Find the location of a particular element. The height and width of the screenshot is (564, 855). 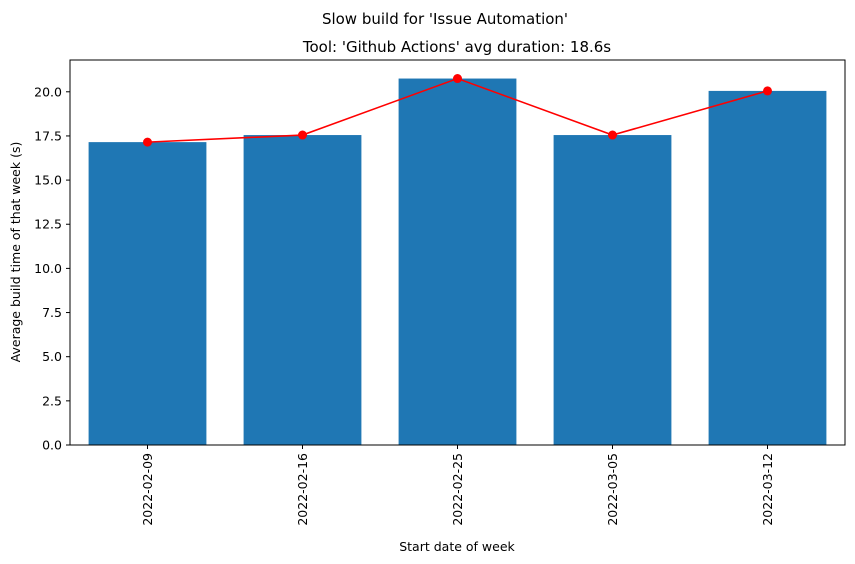

y-tick-label: 20.0 is located at coordinates (48, 91).